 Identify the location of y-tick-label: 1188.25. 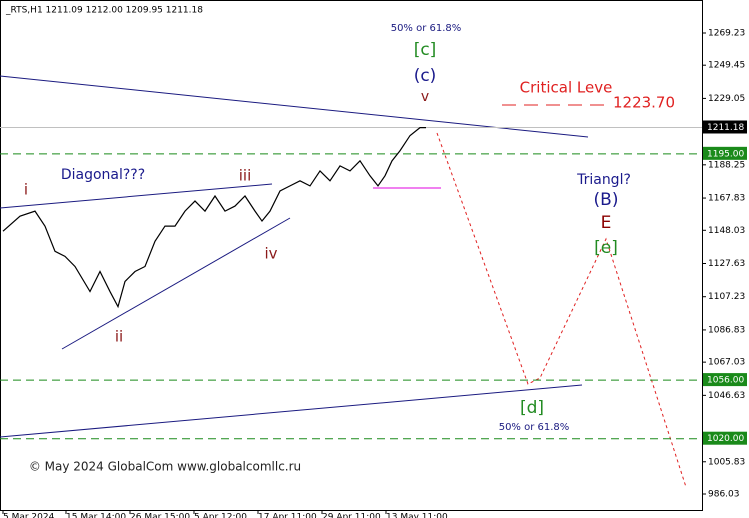
(726, 165).